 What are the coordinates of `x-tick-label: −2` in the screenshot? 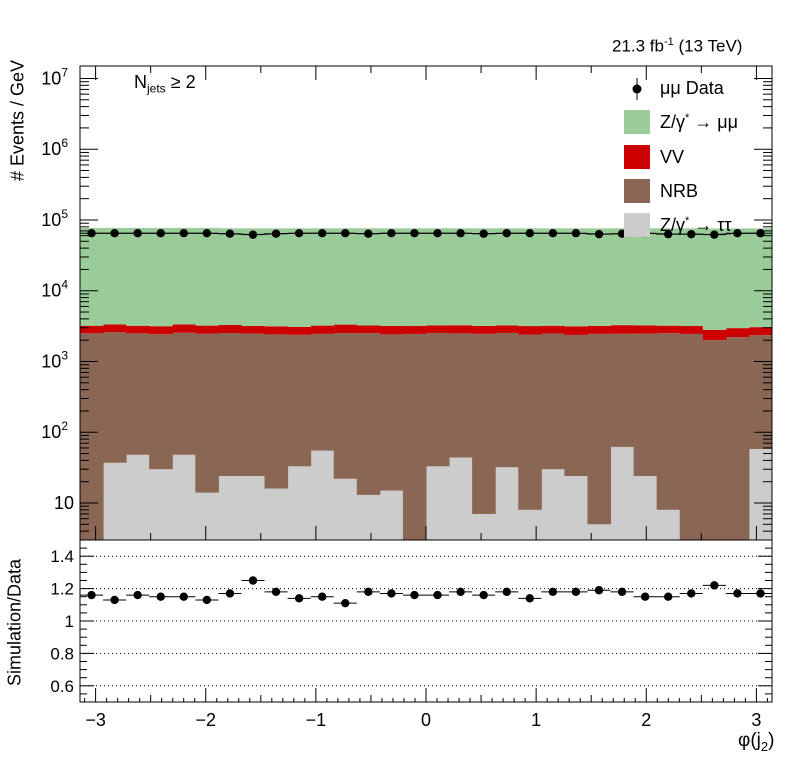 It's located at (205, 720).